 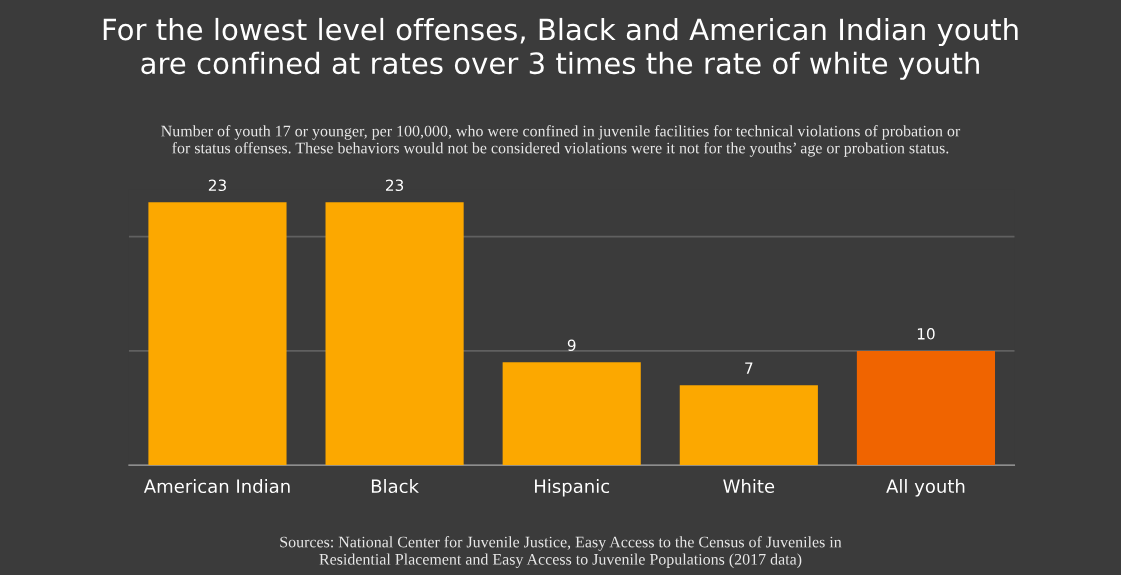 I want to click on chart-title: For the lowest level offenses, Black and American Indian youth are confined at rates over 3 times the rate of white youth, so click(x=560, y=48).